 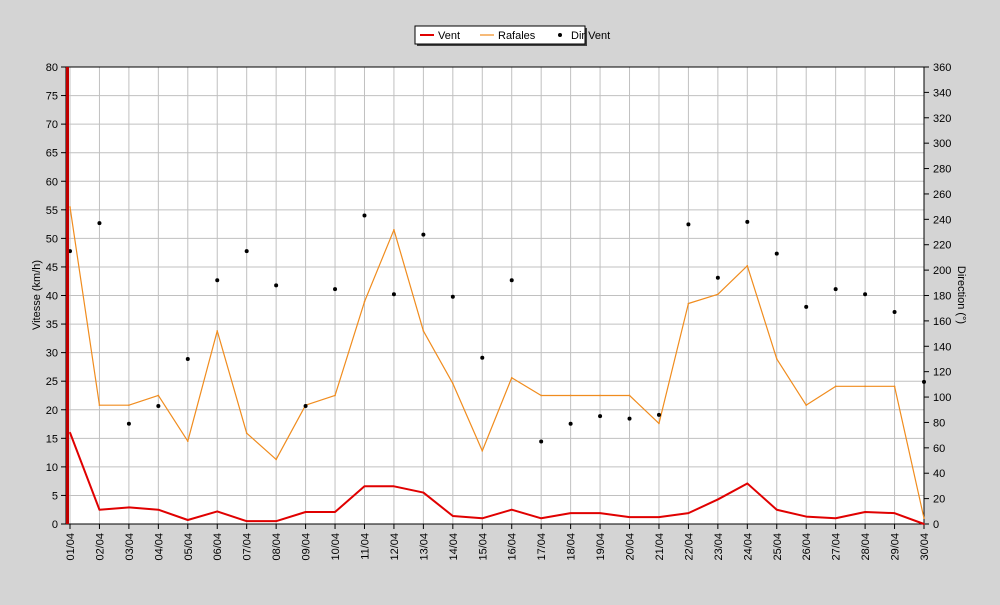 I want to click on y2-tick-label: 100, so click(x=942, y=398).